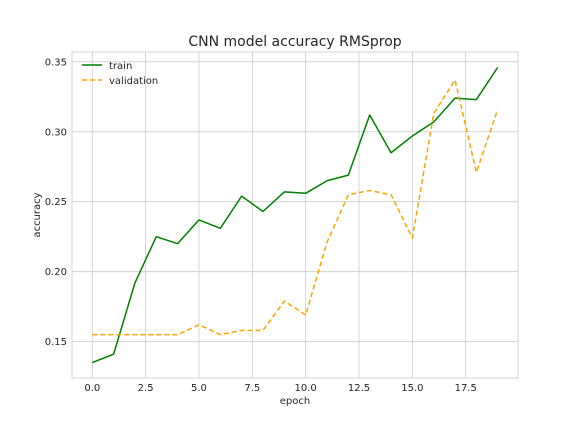  What do you see at coordinates (56, 62) in the screenshot?
I see `y-tick-label: 0.35` at bounding box center [56, 62].